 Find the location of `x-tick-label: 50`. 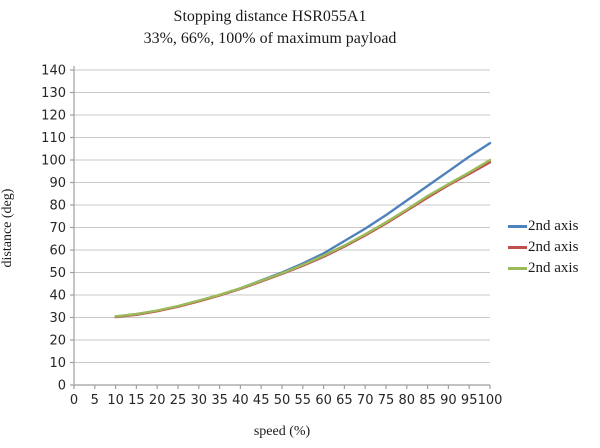

x-tick-label: 50 is located at coordinates (282, 400).